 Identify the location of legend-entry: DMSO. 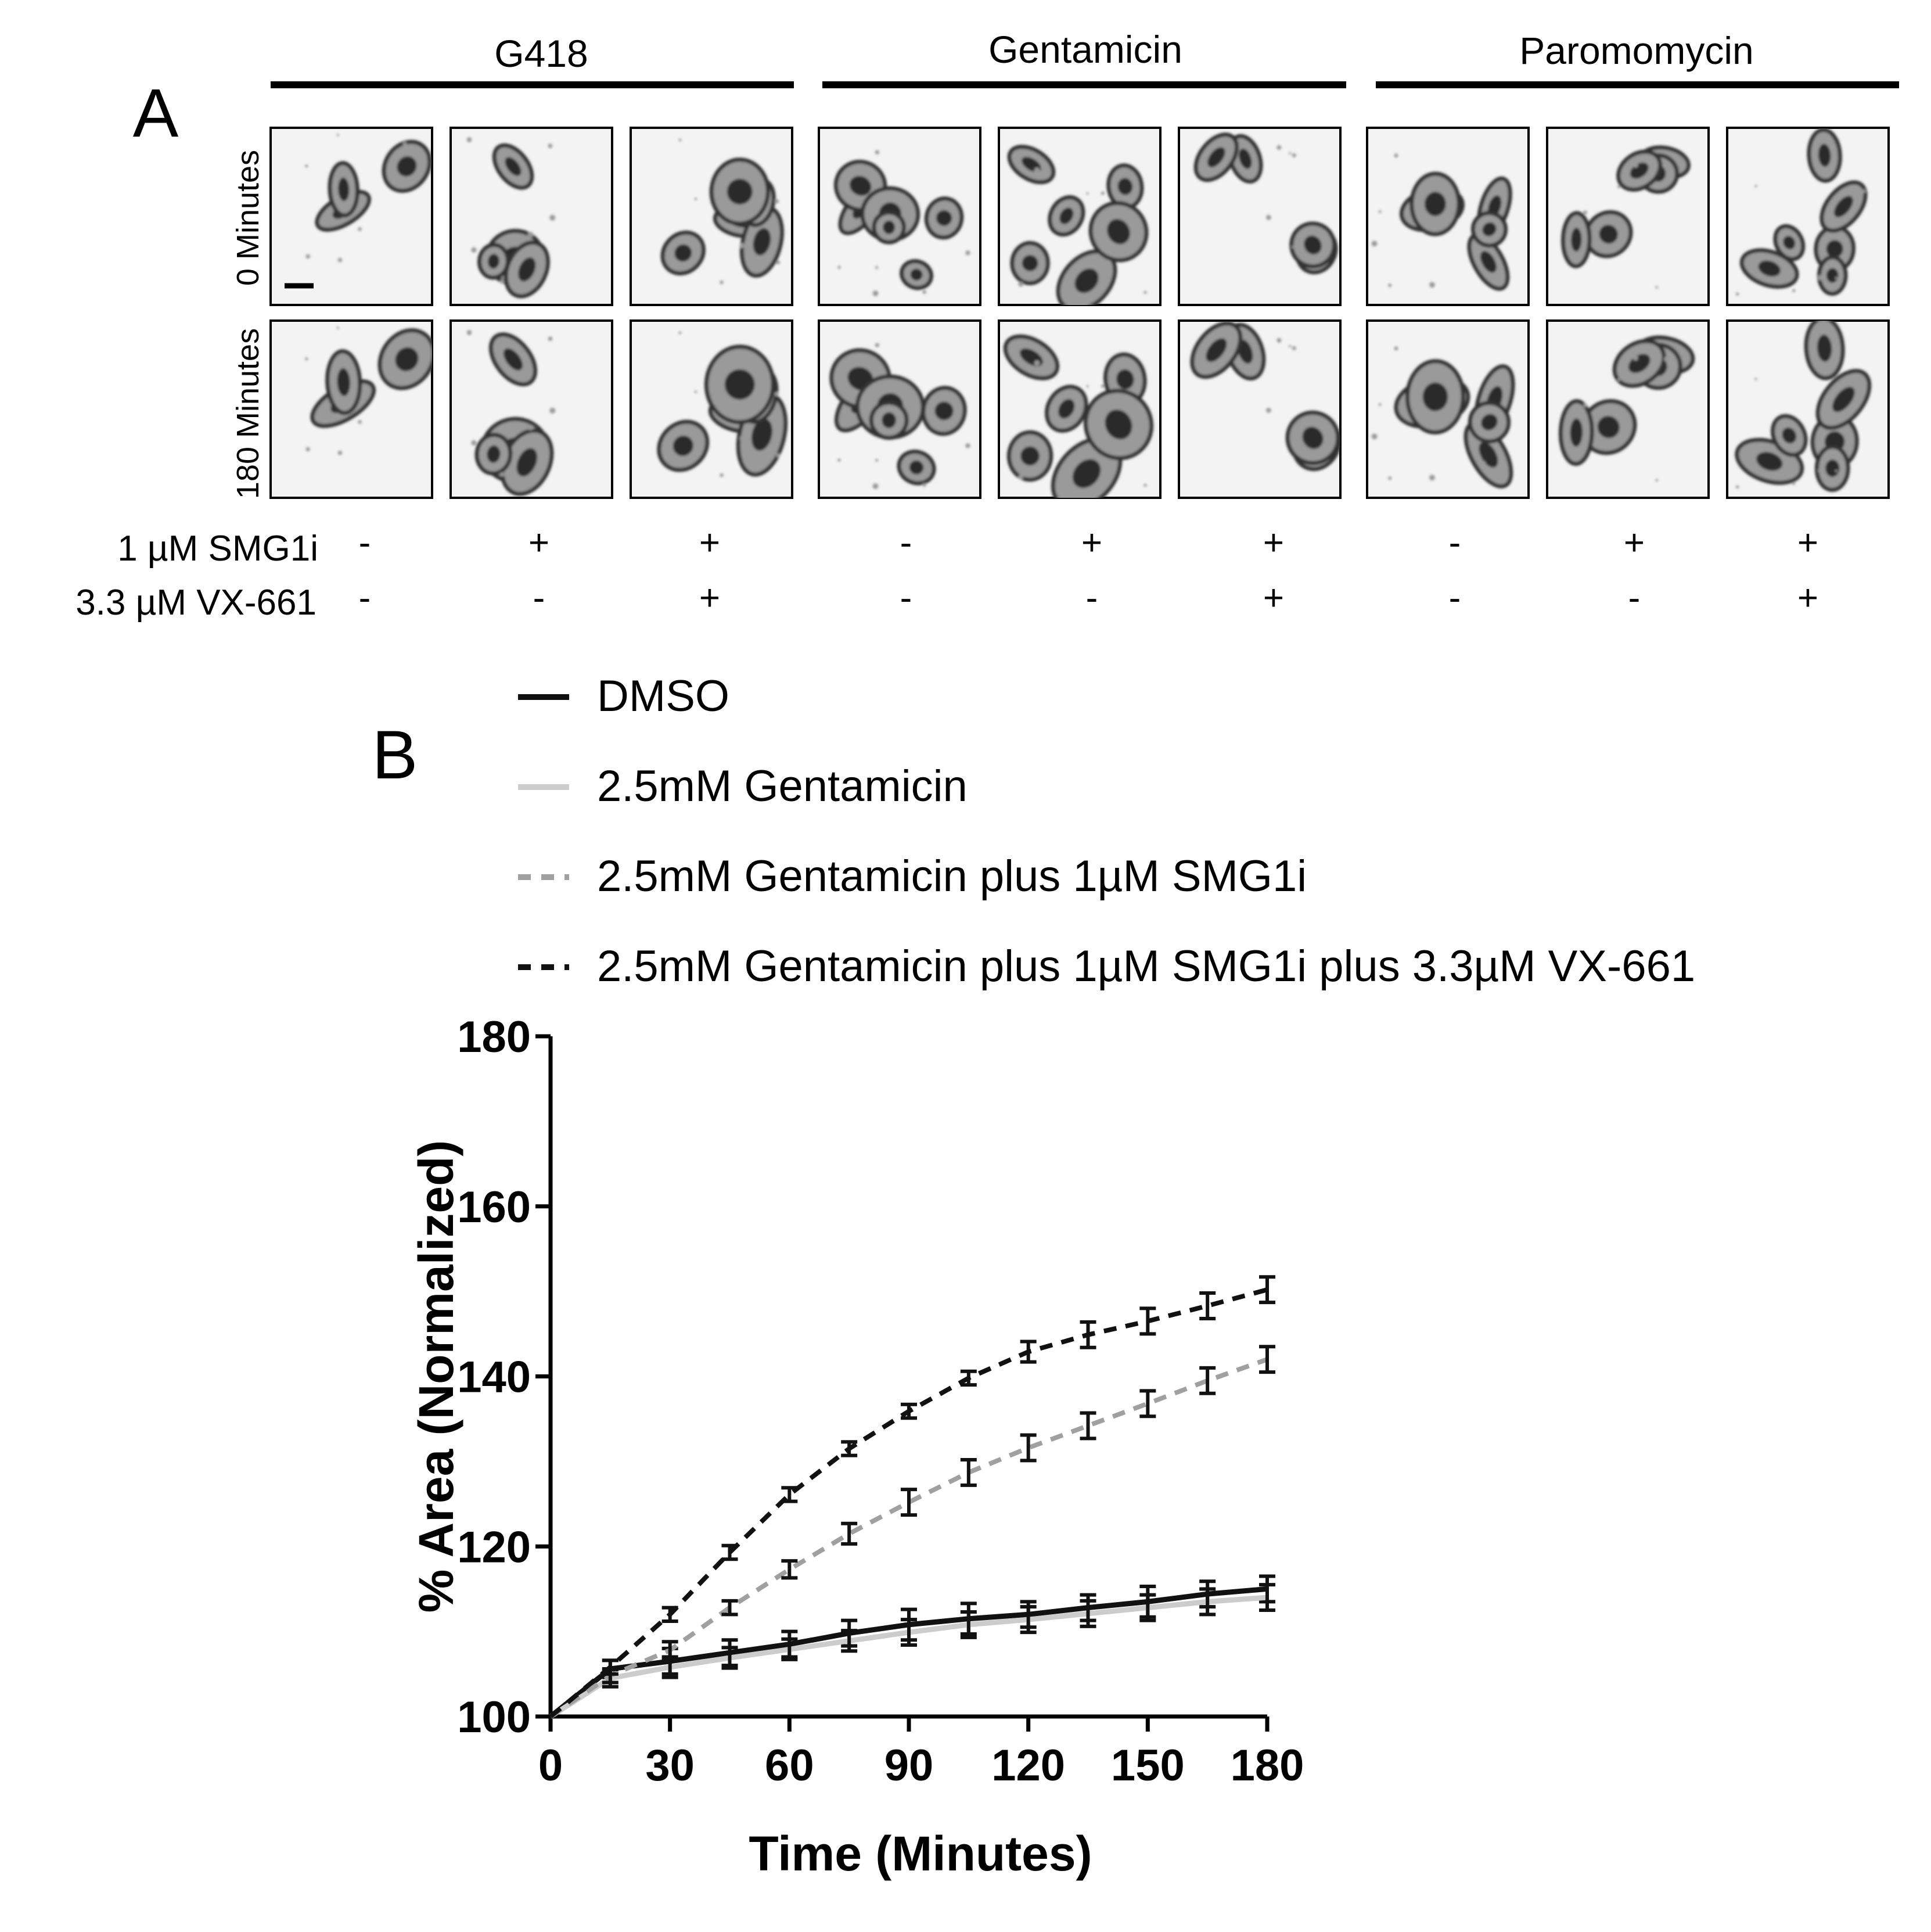
(663, 696).